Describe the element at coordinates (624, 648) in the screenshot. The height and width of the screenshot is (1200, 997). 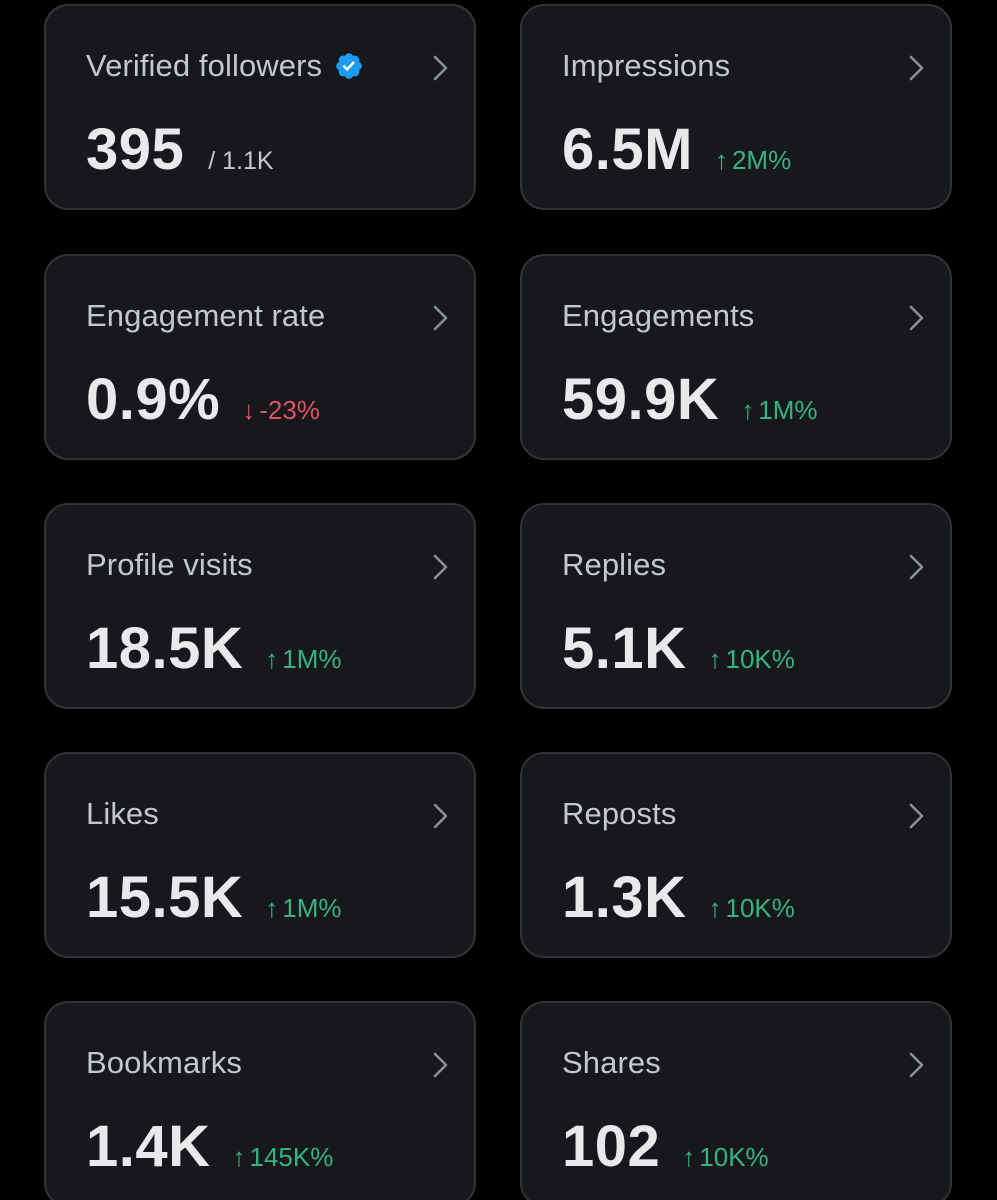
I see `metric-value: 5.1K` at that location.